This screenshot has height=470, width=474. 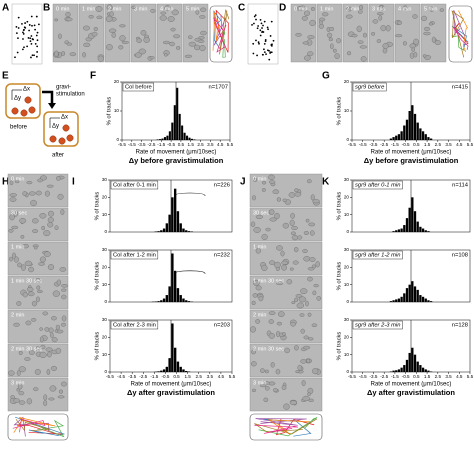 I want to click on y-tick-label: 0, so click(x=347, y=371).